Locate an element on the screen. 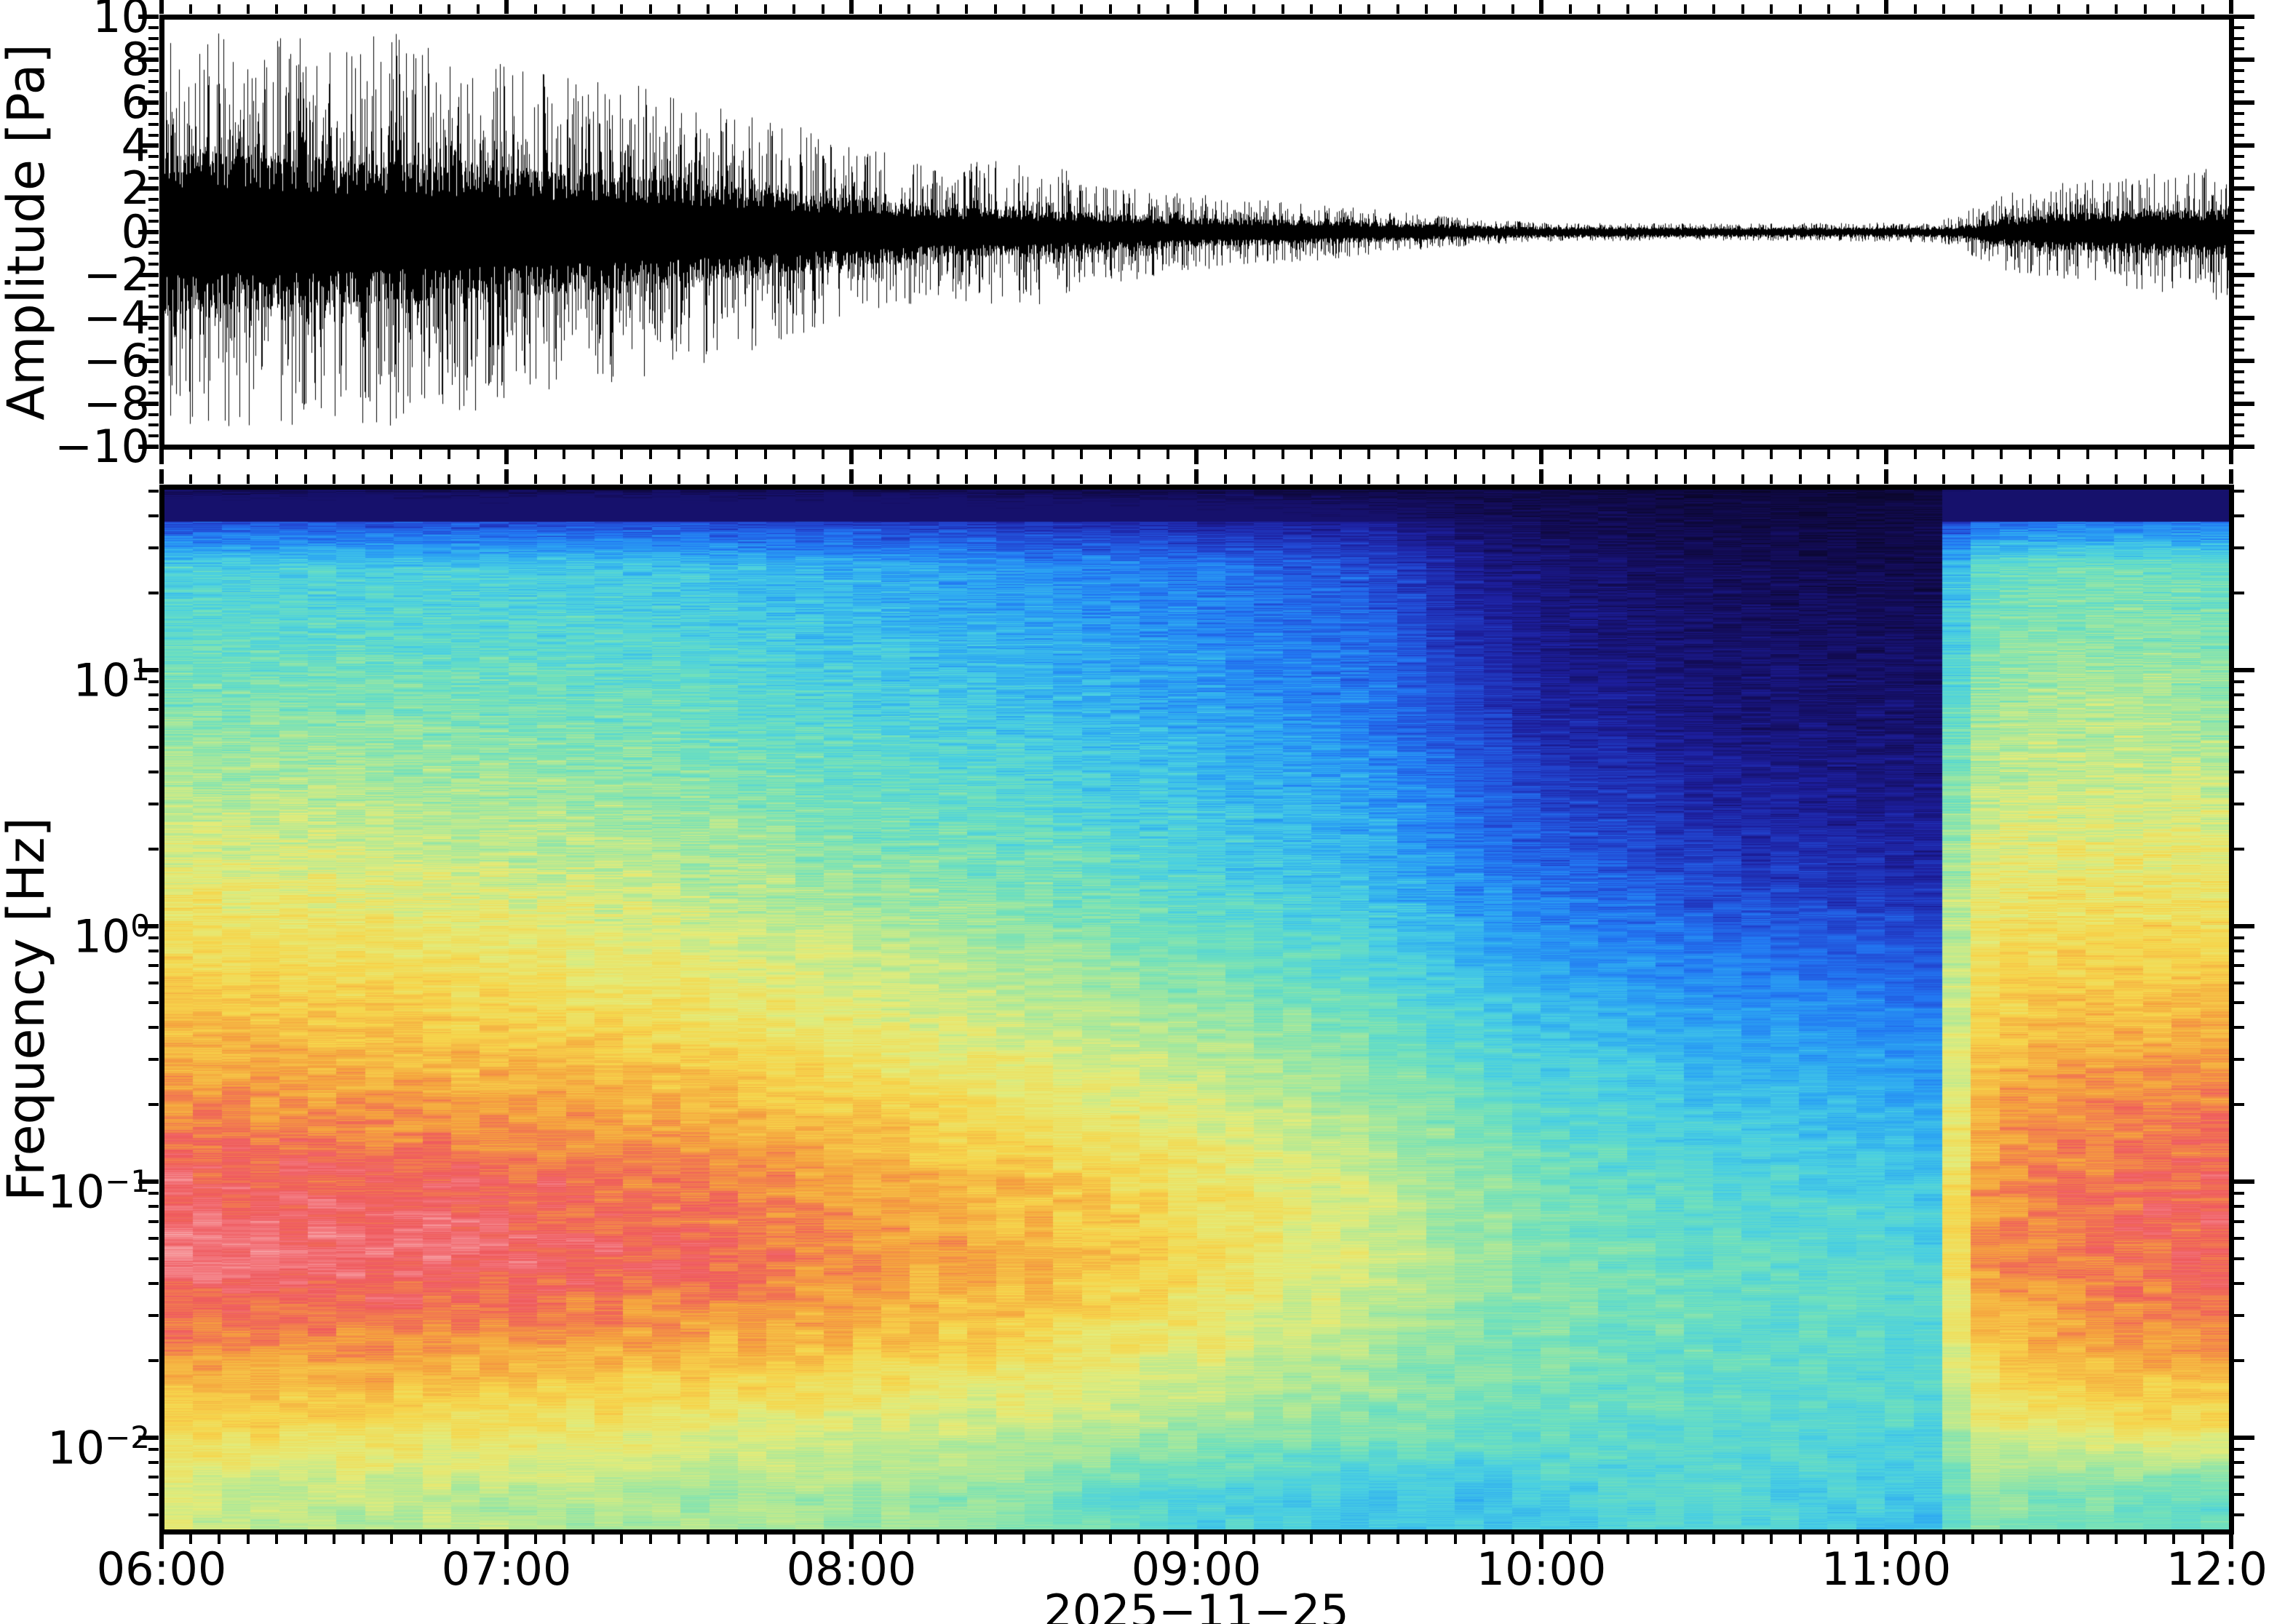  y-tick-label: 10⁻¹ is located at coordinates (98, 1191).